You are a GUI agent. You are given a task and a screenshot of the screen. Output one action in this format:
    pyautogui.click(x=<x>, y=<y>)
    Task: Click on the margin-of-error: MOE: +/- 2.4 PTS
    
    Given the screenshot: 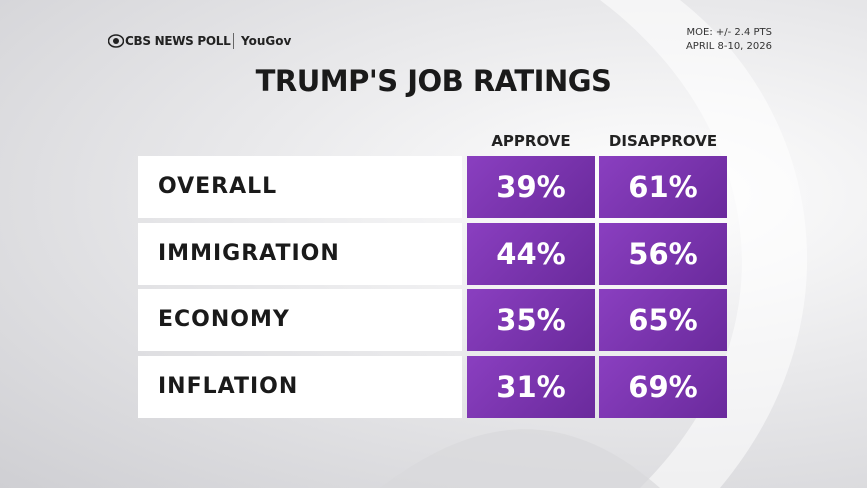 What is the action you would take?
    pyautogui.click(x=729, y=32)
    